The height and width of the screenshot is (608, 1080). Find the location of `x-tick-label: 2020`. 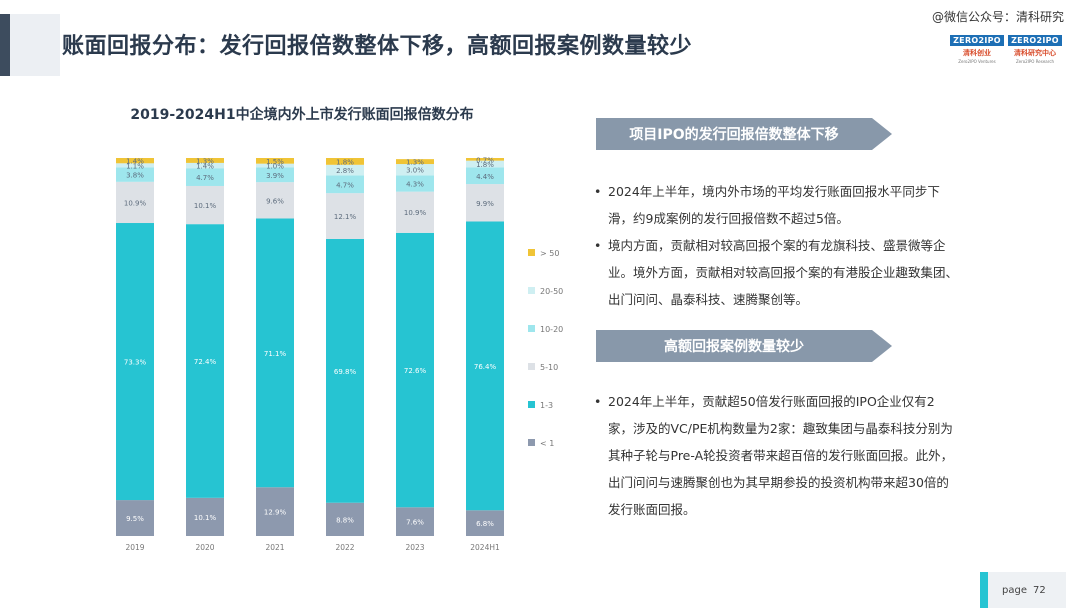

x-tick-label: 2020 is located at coordinates (204, 547).